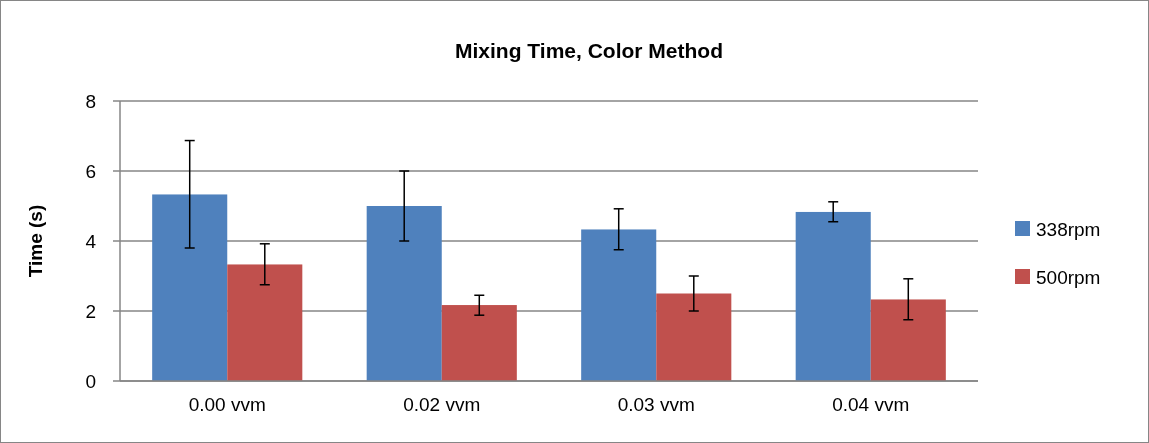  What do you see at coordinates (589, 50) in the screenshot?
I see `chart-title: Mixing Time, Color Method` at bounding box center [589, 50].